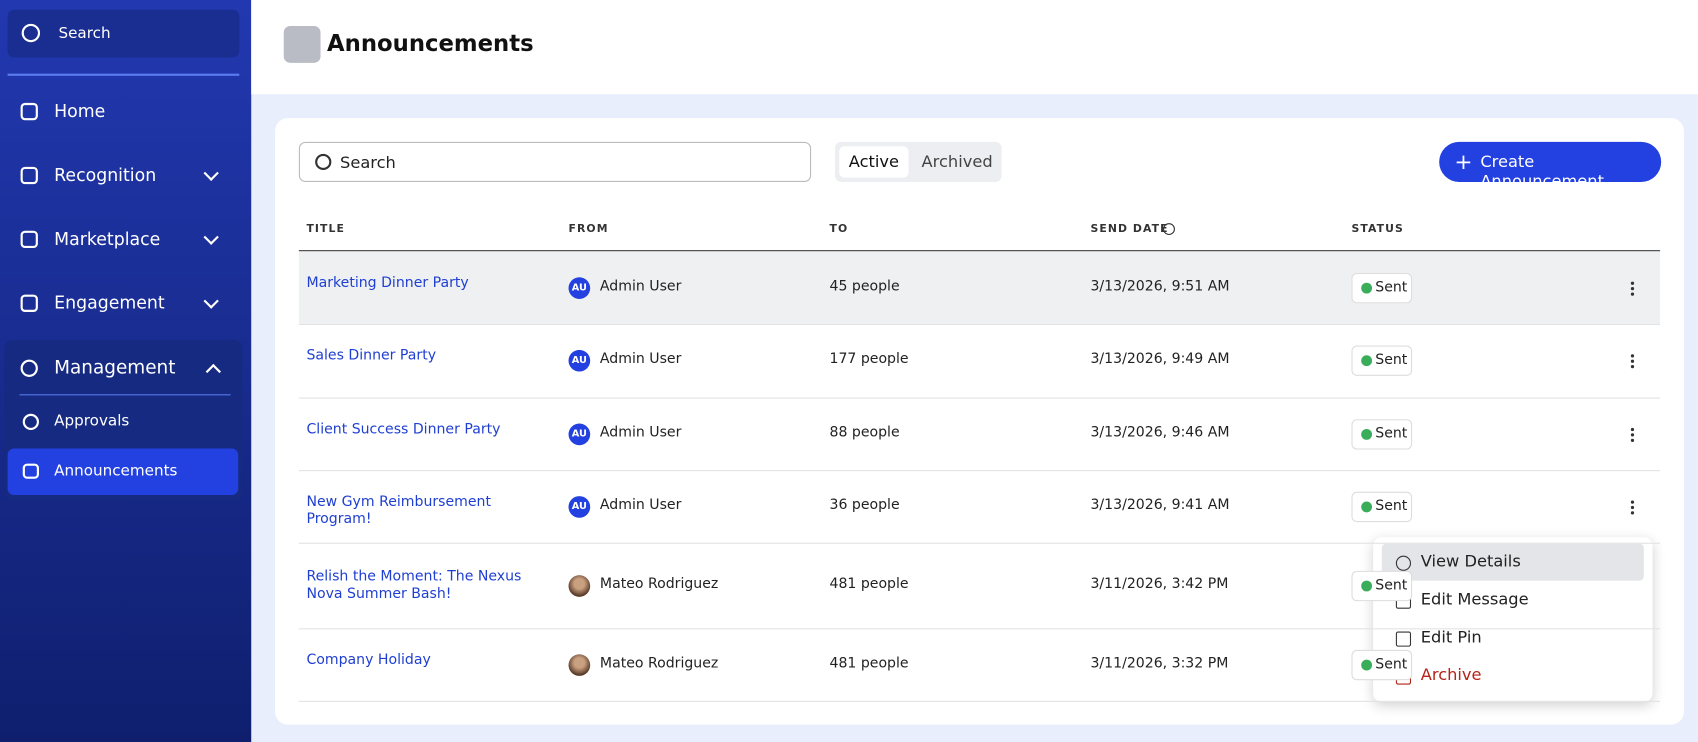 The image size is (1698, 742). Describe the element at coordinates (1160, 432) in the screenshot. I see `send-date: 3/13/2026, 9:46 AM` at that location.